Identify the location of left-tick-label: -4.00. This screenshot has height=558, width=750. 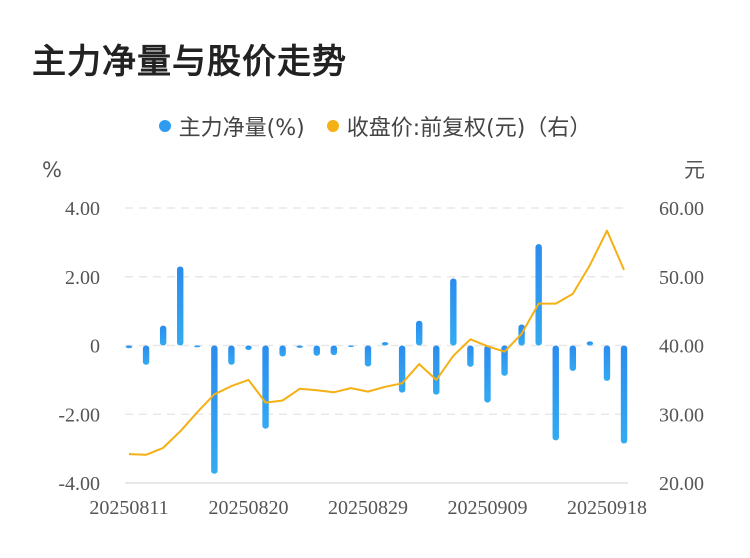
(79, 484).